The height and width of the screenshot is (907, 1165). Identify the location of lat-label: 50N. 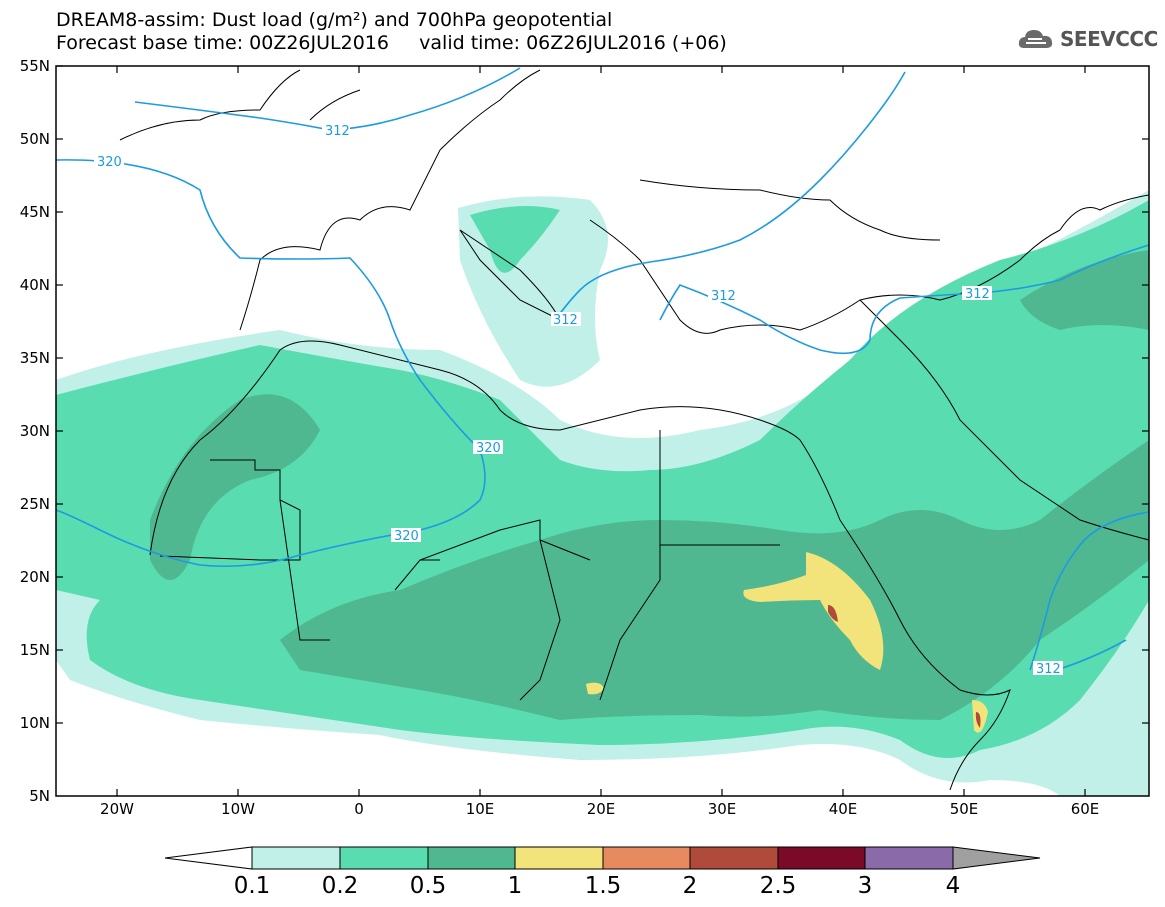
(34, 139).